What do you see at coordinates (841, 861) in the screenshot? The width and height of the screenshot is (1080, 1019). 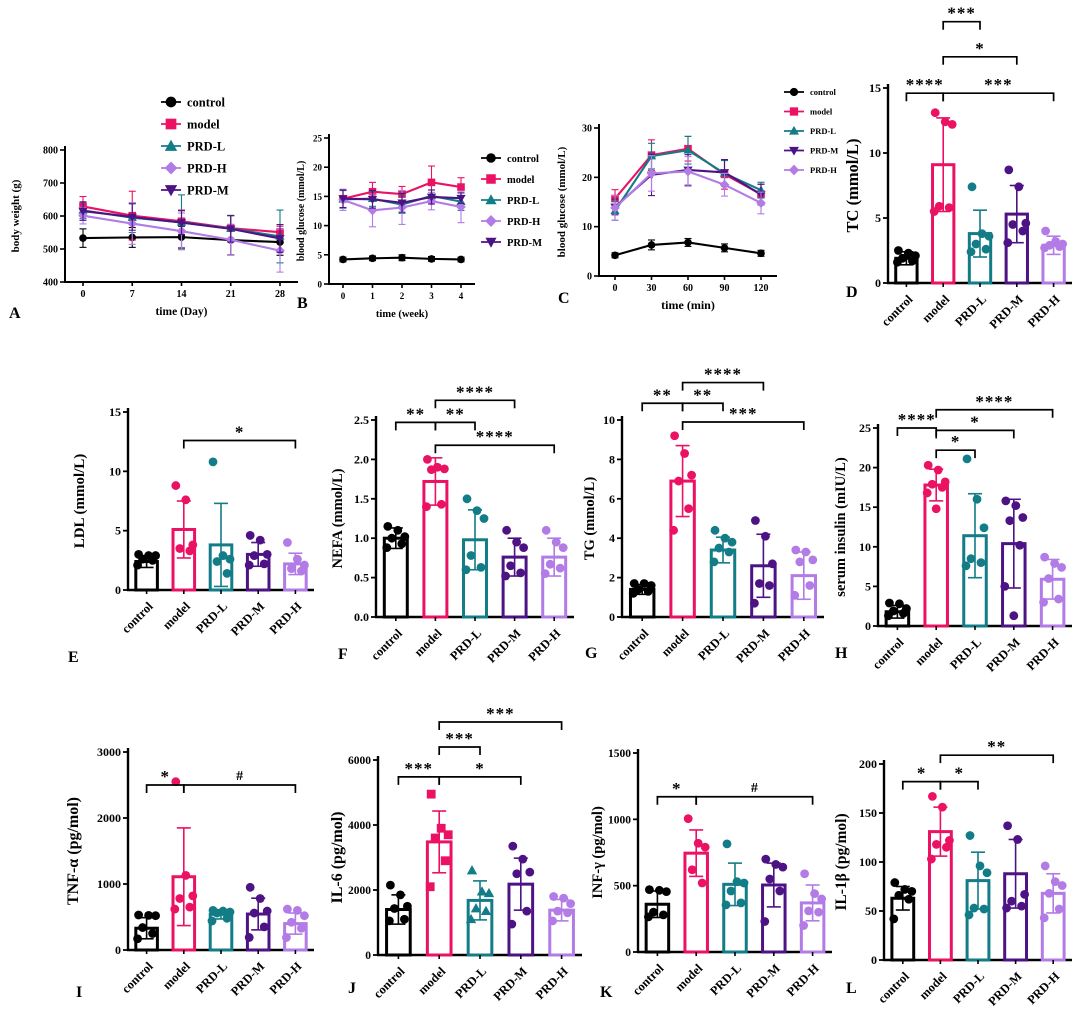 I see `svg-text: IL-1β (pg/mol)` at bounding box center [841, 861].